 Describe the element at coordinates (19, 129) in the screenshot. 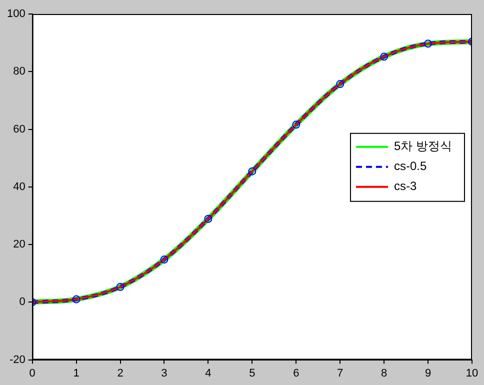

I see `y-tick-label: 60` at that location.